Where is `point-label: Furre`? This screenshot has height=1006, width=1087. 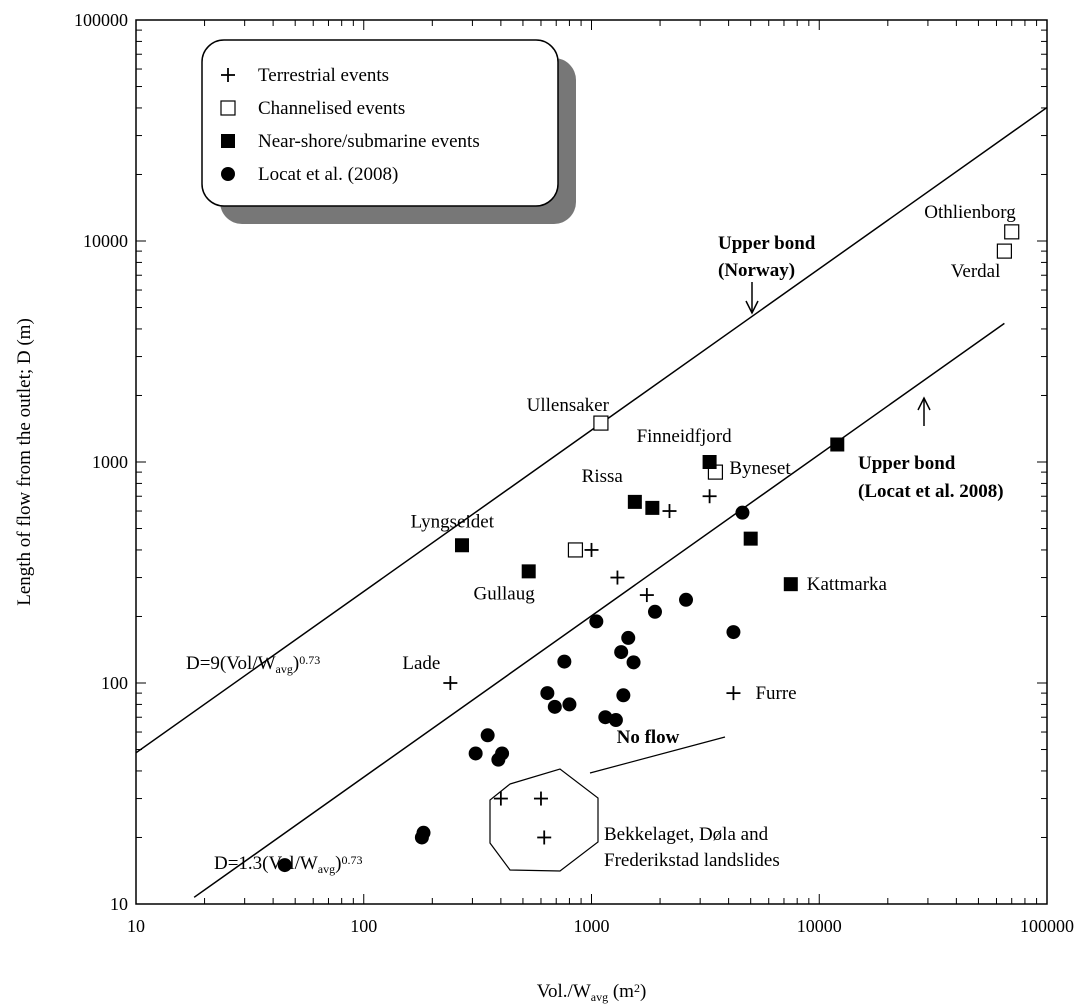
point-label: Furre is located at coordinates (775, 693).